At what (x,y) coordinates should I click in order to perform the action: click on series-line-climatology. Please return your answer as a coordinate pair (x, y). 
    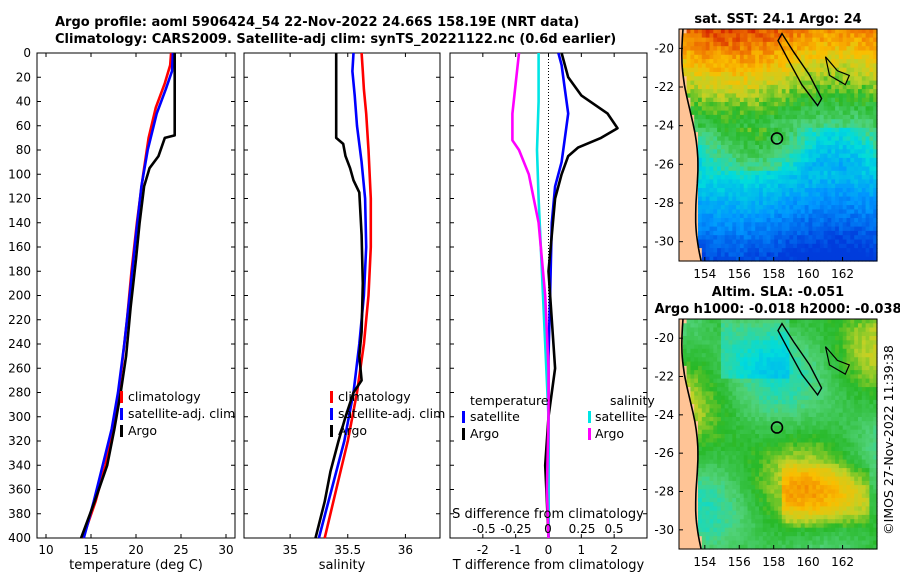
    Looking at the image, I should click on (348, 295).